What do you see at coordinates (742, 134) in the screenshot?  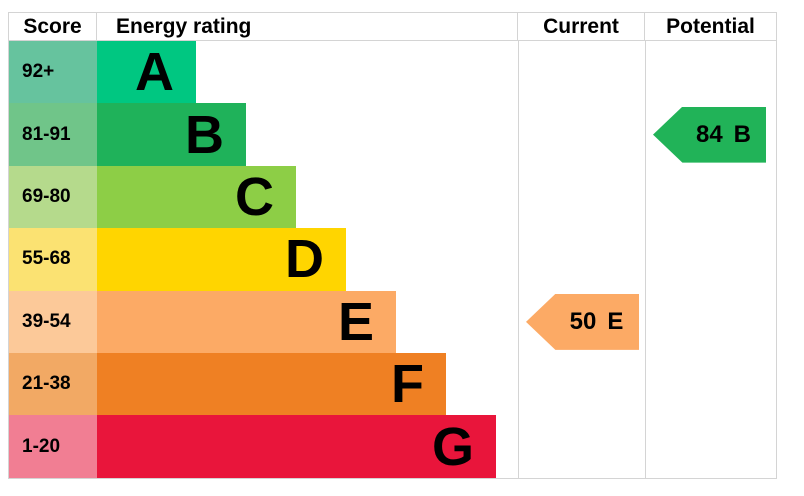 I see `potential-rating-band: B` at bounding box center [742, 134].